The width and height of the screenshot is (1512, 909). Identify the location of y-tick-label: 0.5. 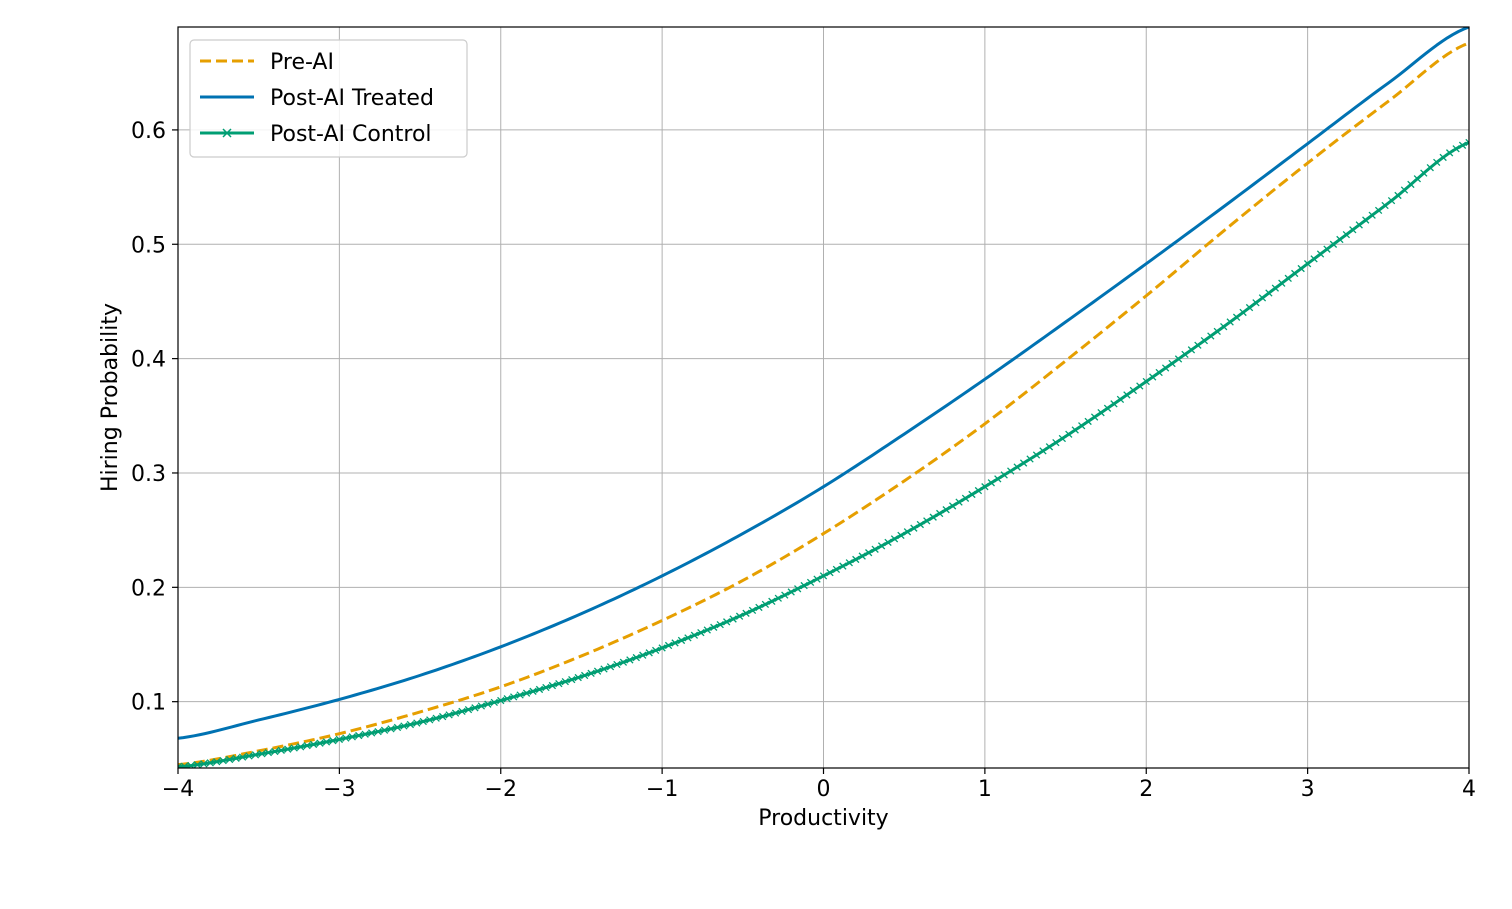
(148, 245).